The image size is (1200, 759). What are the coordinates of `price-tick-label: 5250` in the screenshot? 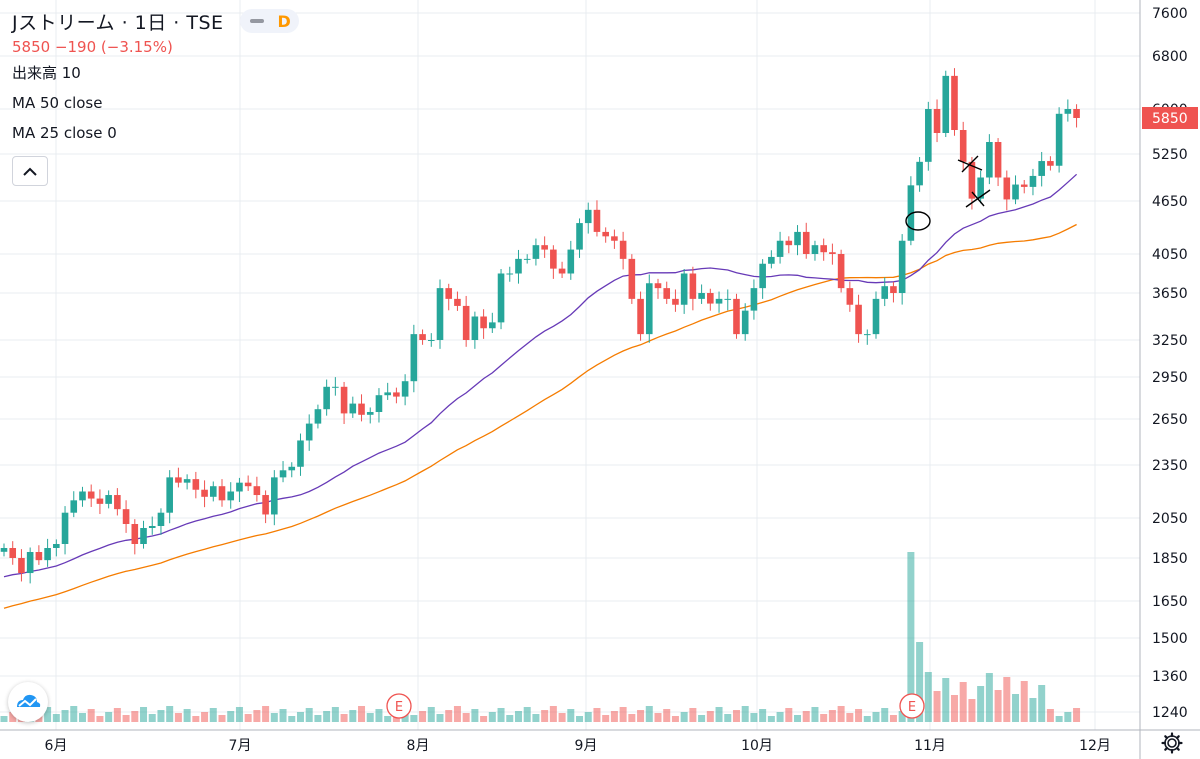 It's located at (1170, 155).